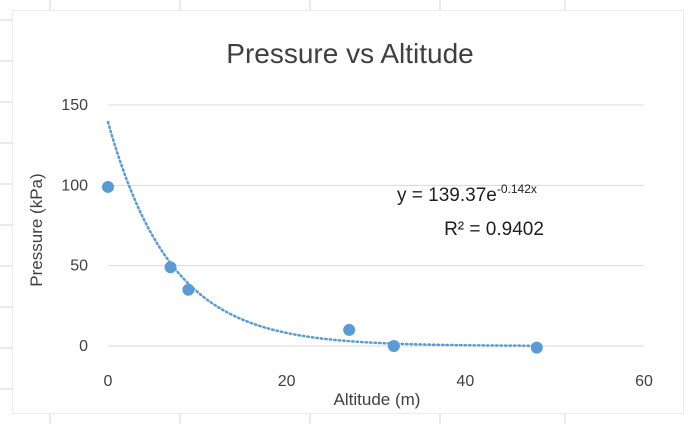  What do you see at coordinates (447, 195) in the screenshot?
I see `trendline-equation-base: y = 139.37e` at bounding box center [447, 195].